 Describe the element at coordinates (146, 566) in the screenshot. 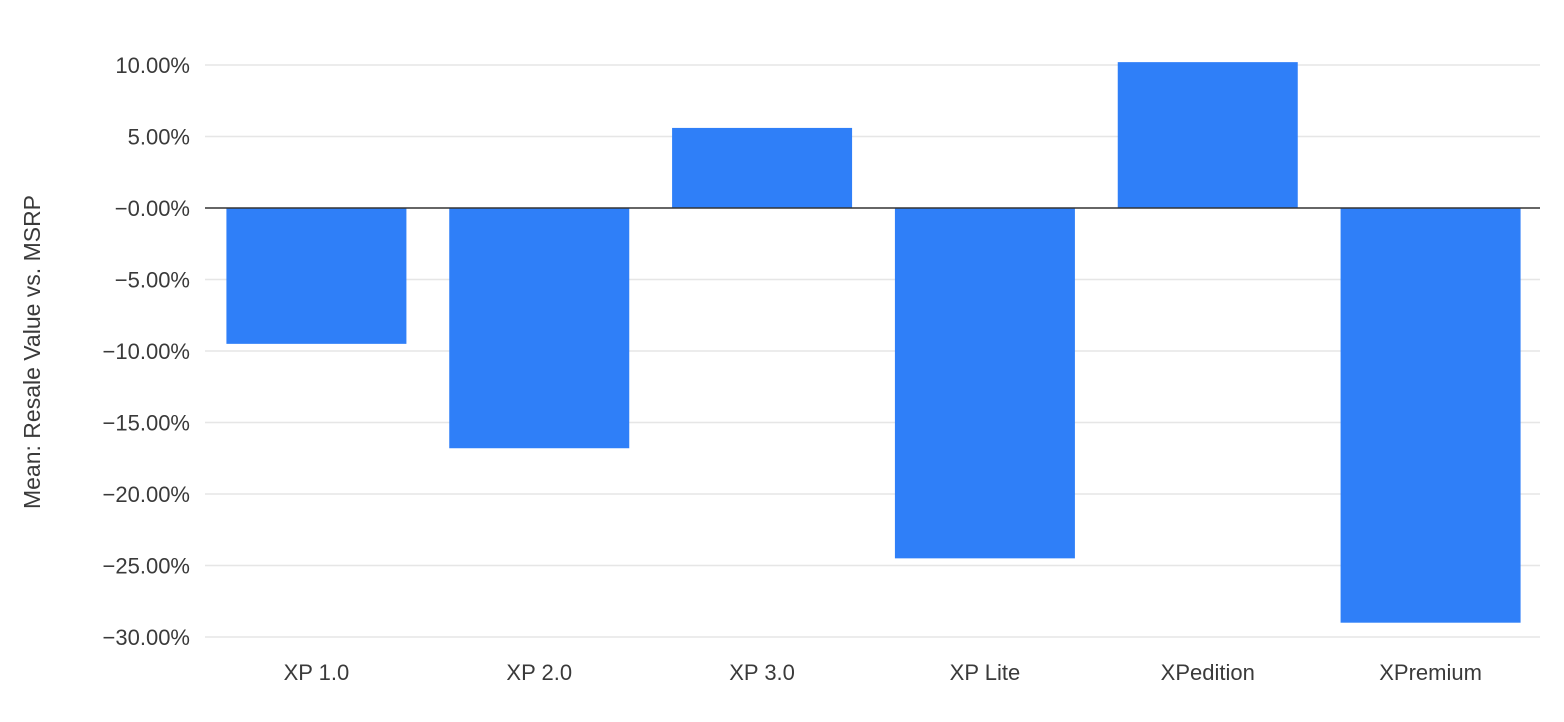

I see `y-tick-label: −25.00%` at that location.